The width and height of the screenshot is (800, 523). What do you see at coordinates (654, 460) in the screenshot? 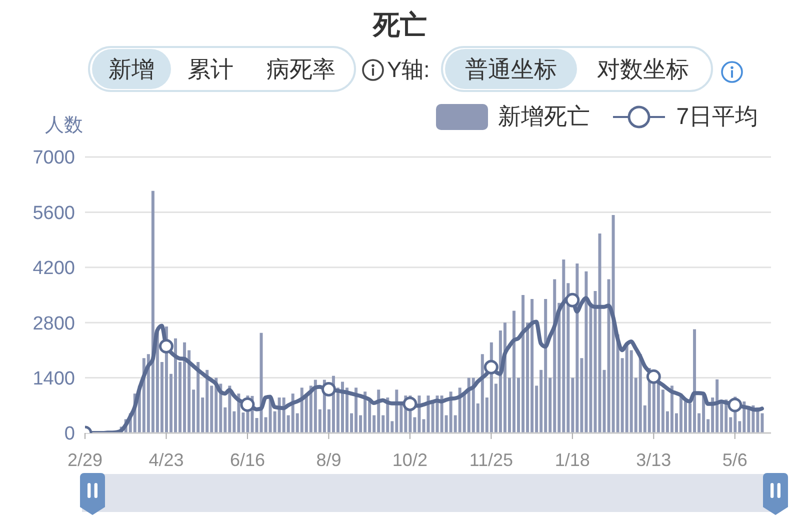
I see `x-tick-label: 3/13` at bounding box center [654, 460].